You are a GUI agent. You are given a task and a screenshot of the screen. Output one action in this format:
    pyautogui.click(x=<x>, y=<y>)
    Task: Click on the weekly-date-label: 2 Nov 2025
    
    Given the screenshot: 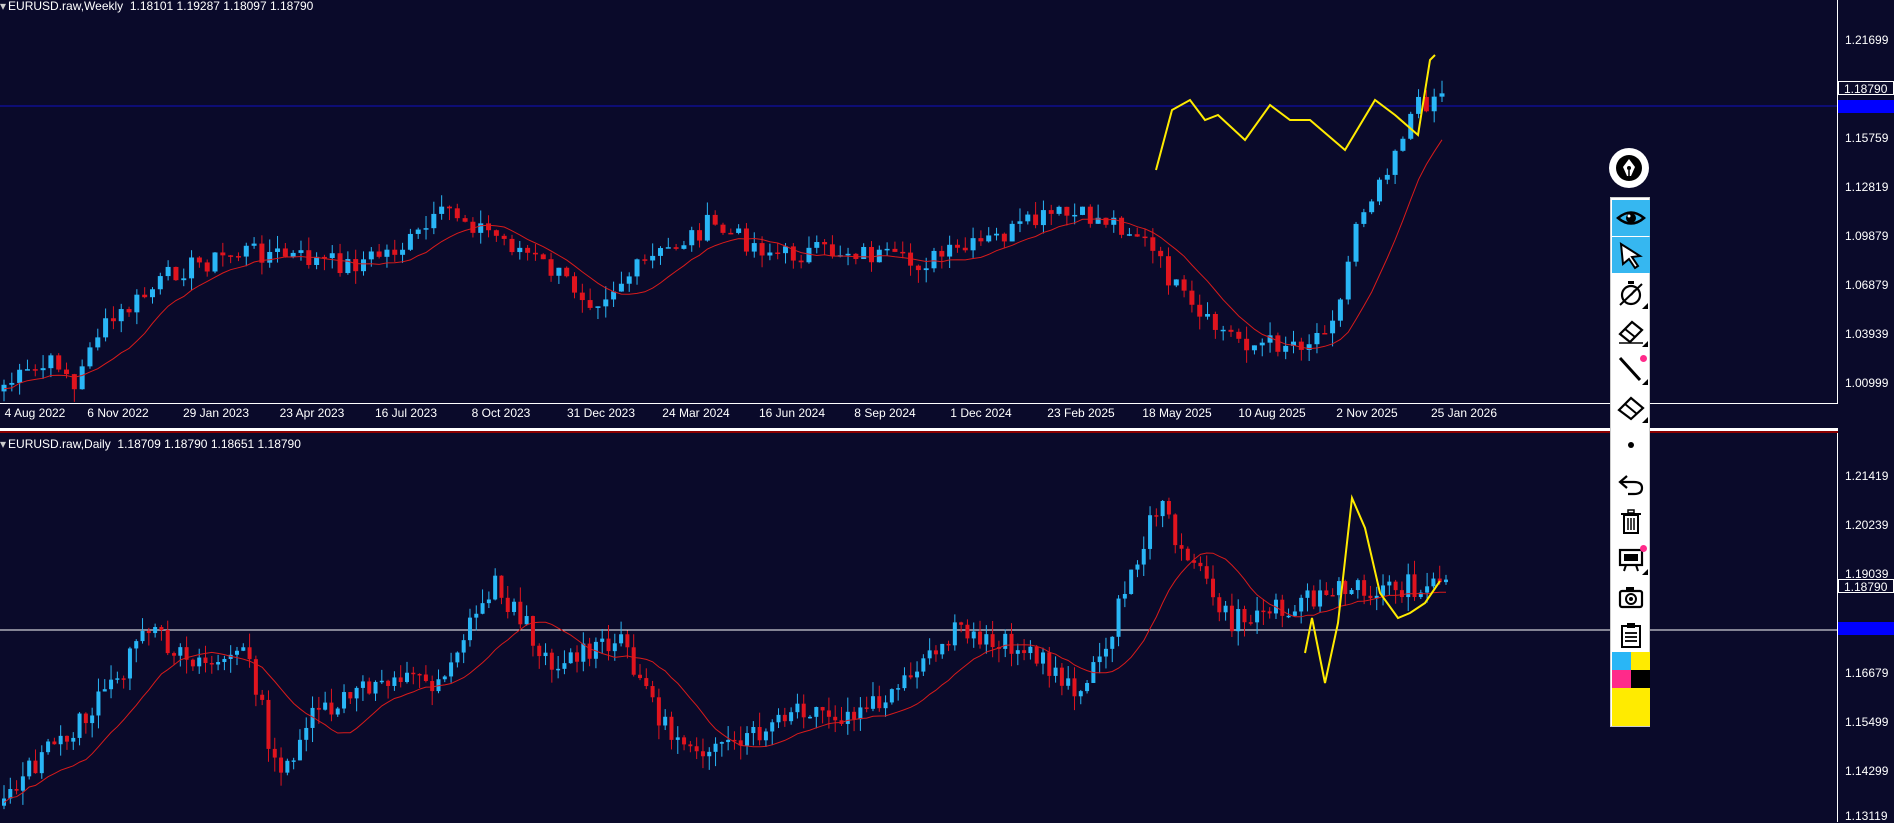 What is the action you would take?
    pyautogui.click(x=1367, y=413)
    